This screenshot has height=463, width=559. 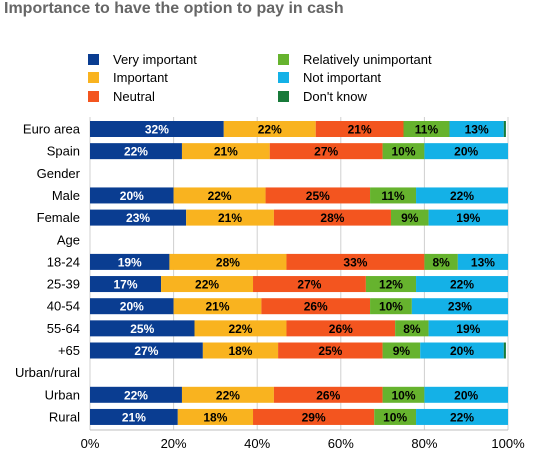 I want to click on bar-rural-not-important, so click(x=462, y=416).